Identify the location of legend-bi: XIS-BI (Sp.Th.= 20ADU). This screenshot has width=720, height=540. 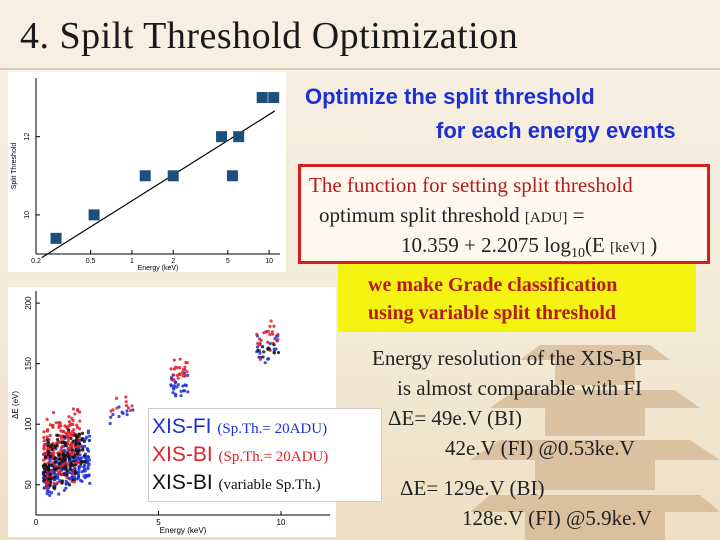
(240, 454).